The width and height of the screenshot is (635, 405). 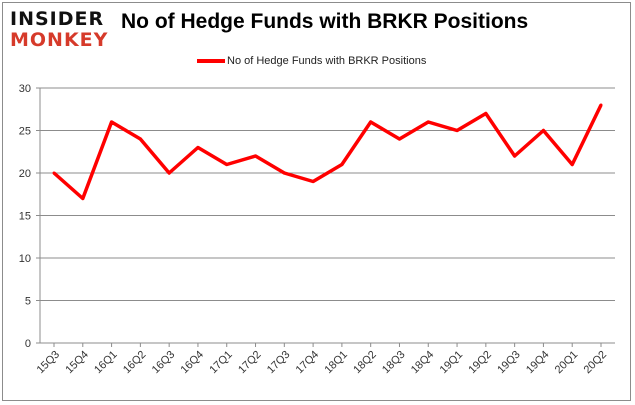 I want to click on y-tick-label: 0, so click(x=28, y=344).